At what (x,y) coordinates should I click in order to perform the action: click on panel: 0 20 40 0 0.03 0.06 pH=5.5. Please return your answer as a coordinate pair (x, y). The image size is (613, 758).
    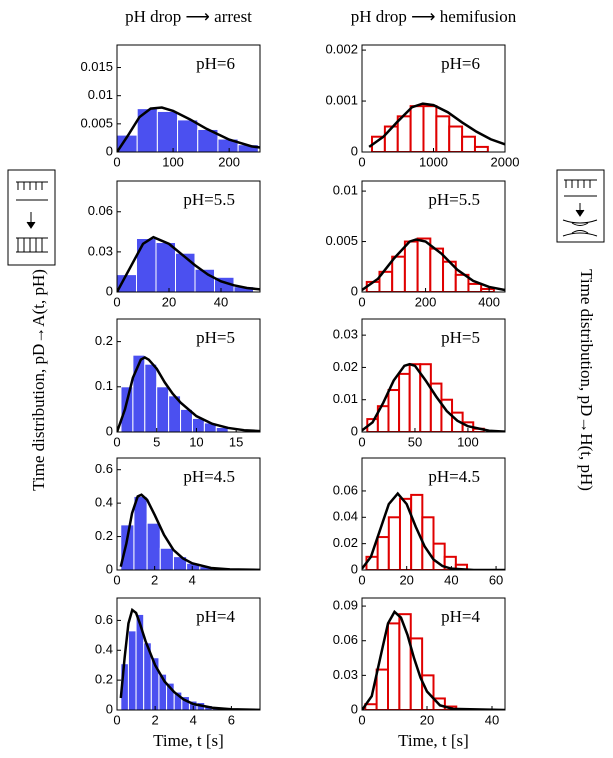
    Looking at the image, I should click on (174, 244).